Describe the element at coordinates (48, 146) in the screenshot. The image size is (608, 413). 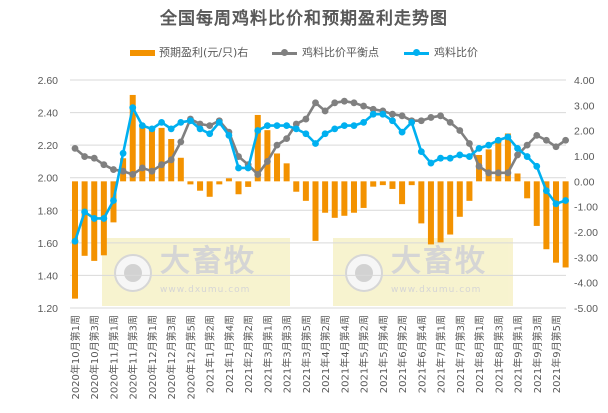
I see `left-axis-tick-label: 2.20` at that location.